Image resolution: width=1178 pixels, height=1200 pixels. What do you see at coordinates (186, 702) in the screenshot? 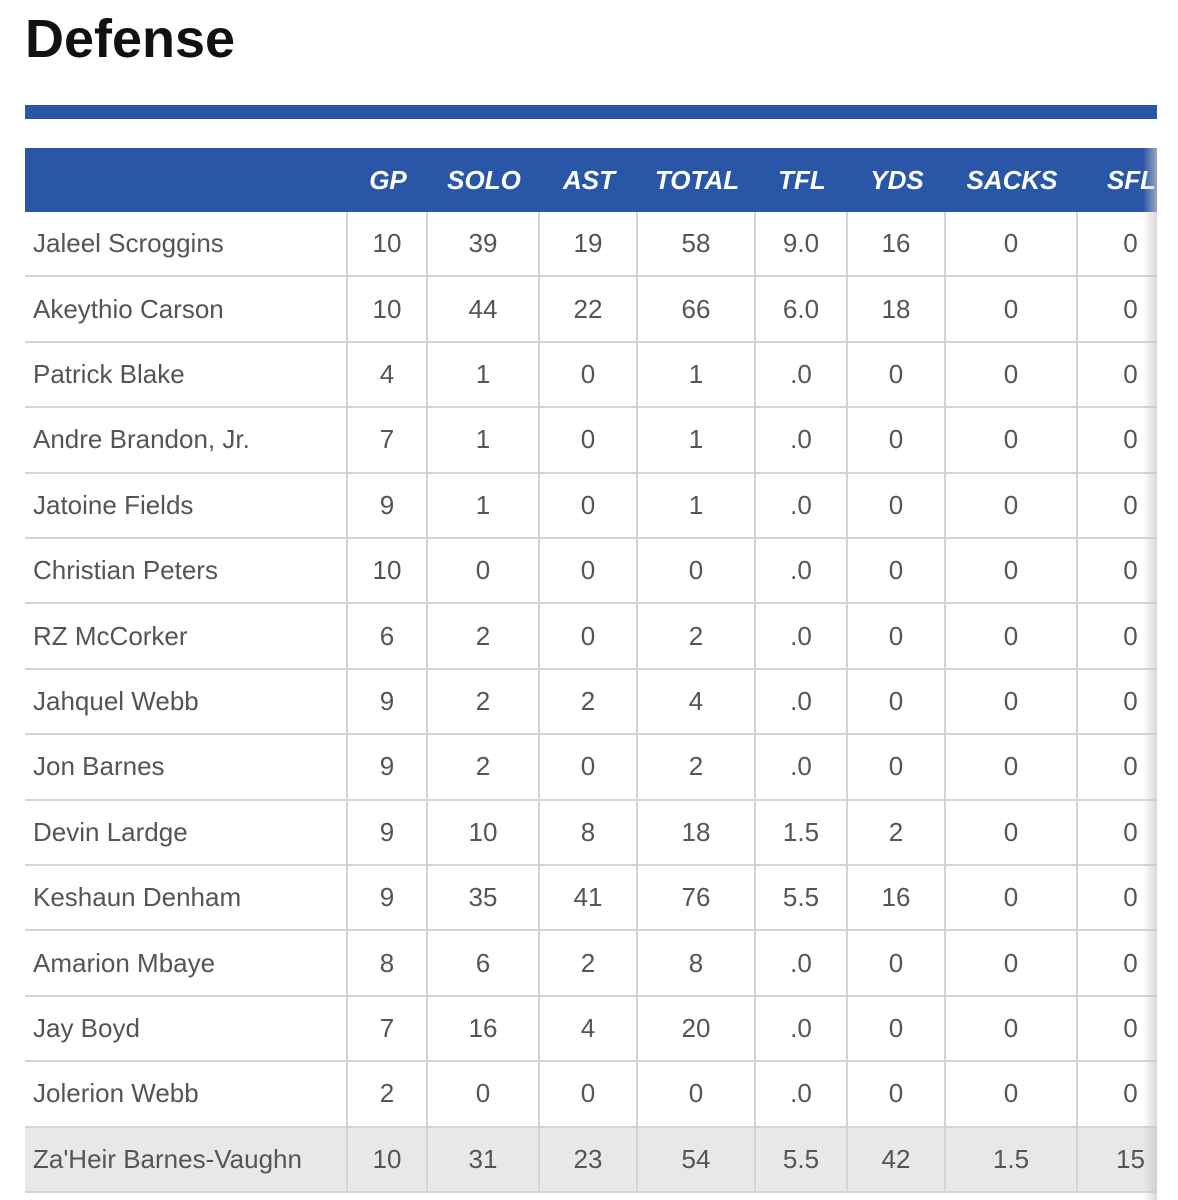
I see `player-name: Jahquel Webb` at bounding box center [186, 702].